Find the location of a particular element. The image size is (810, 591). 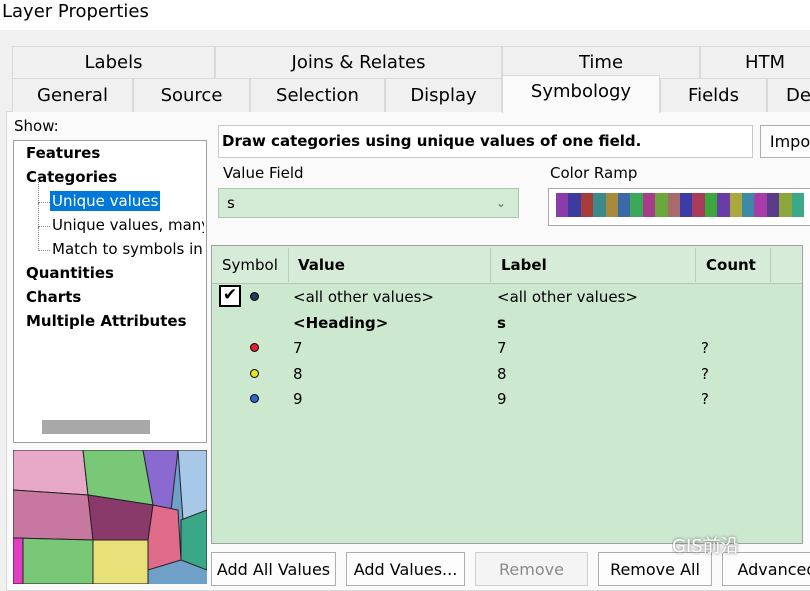

tab: Joins & Relates is located at coordinates (358, 62).